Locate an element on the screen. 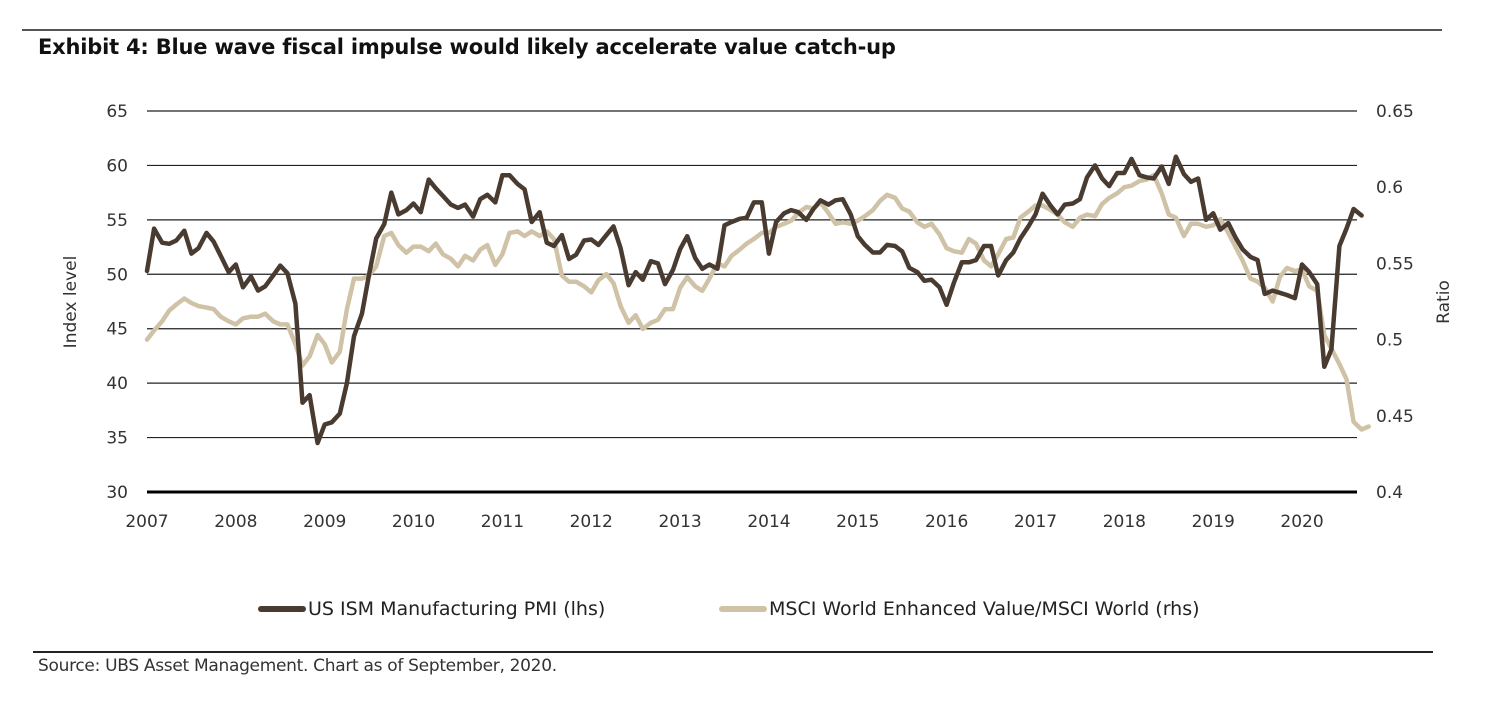 The width and height of the screenshot is (1500, 706). legend-item-pmi: US ISM Manufacturing PMI (lhs) is located at coordinates (431, 609).